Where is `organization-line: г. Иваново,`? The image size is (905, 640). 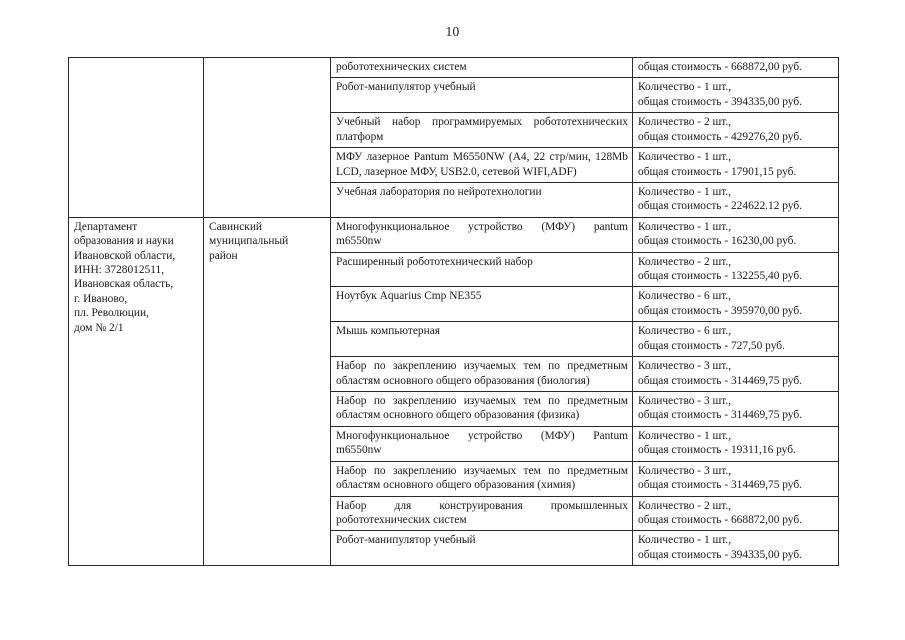
organization-line: г. Иваново, is located at coordinates (101, 298).